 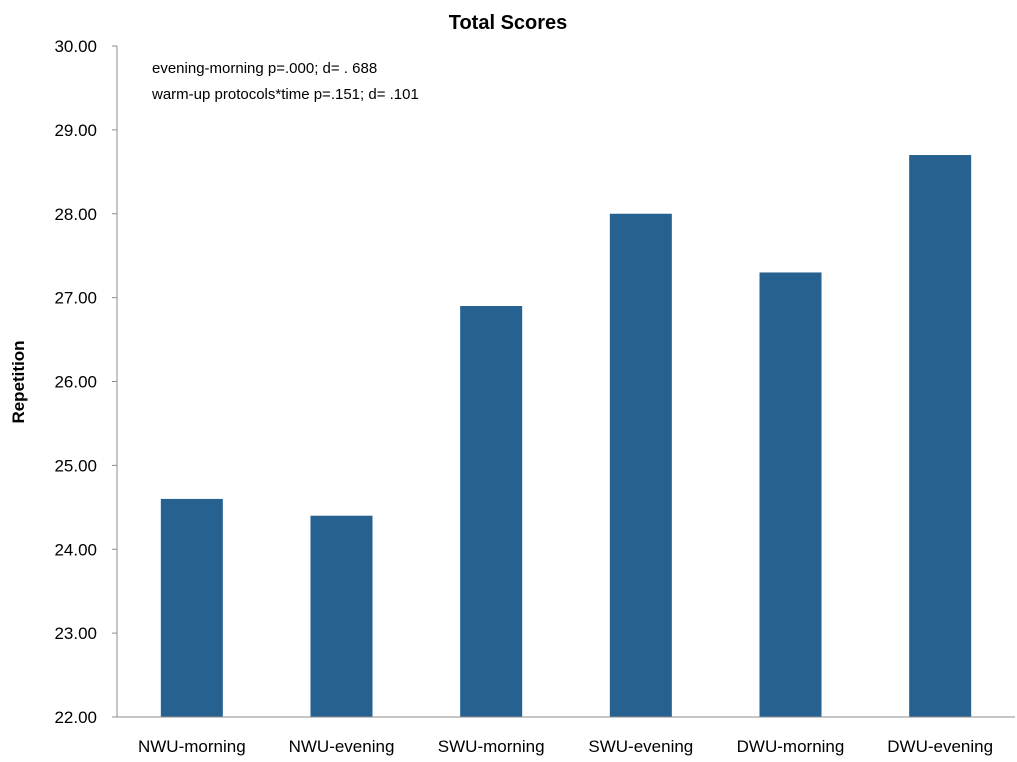 What do you see at coordinates (75, 130) in the screenshot?
I see `y-tick-label: 29.00` at bounding box center [75, 130].